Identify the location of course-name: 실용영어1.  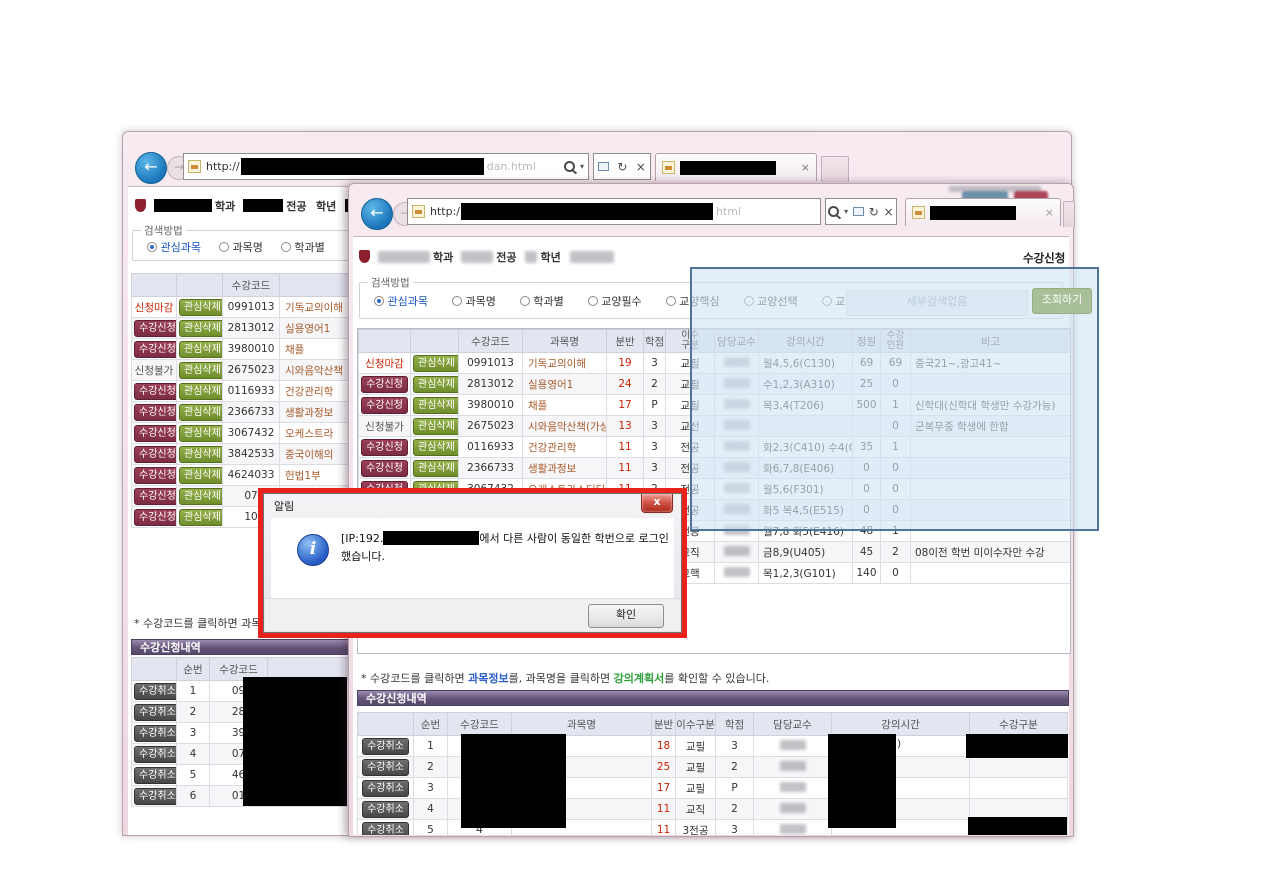
(564, 384).